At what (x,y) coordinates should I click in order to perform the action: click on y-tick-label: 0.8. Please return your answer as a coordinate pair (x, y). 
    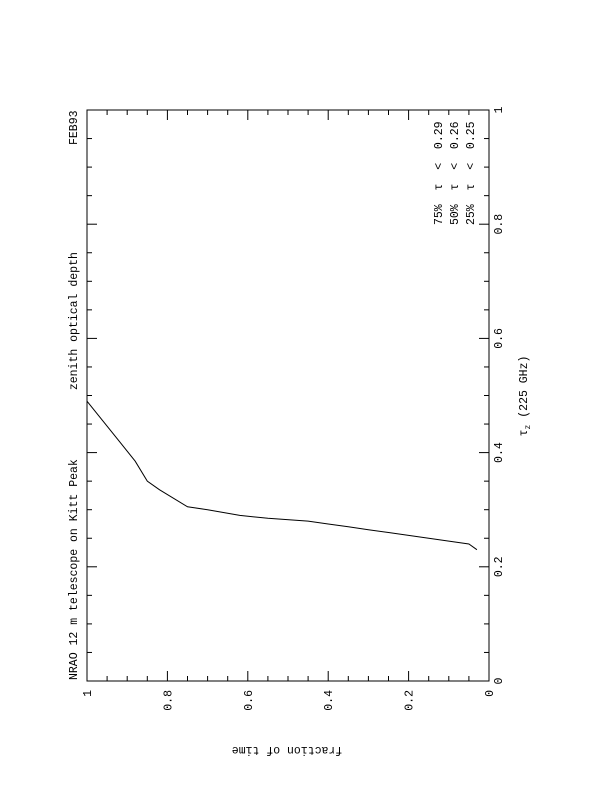
    Looking at the image, I should click on (168, 700).